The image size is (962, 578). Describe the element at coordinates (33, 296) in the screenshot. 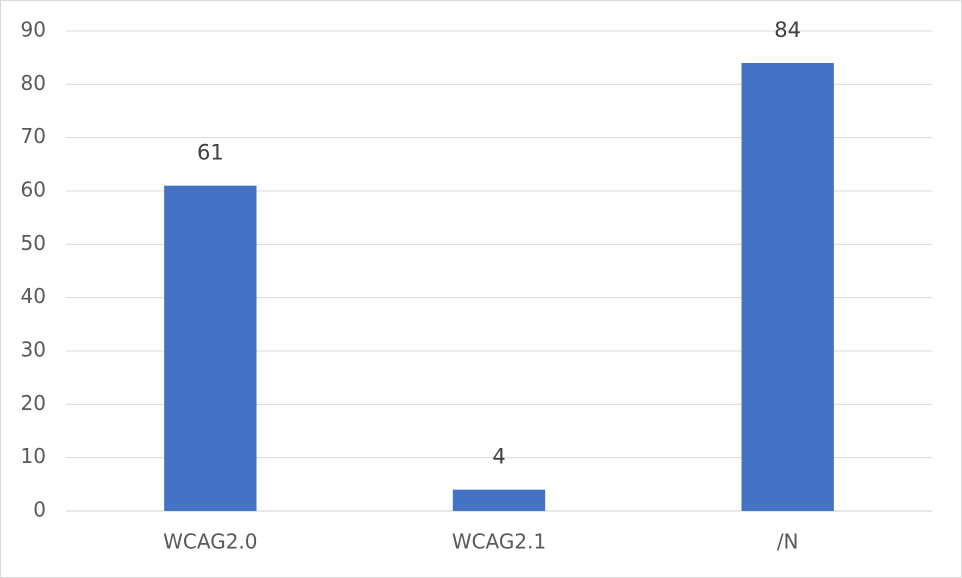

I see `y-tick-label: 40` at that location.